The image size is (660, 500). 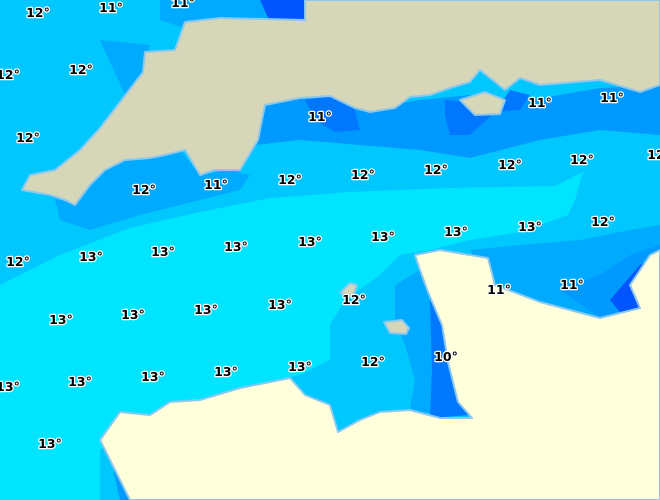 I want to click on sea-zone-10-lyme, so click(x=332, y=114).